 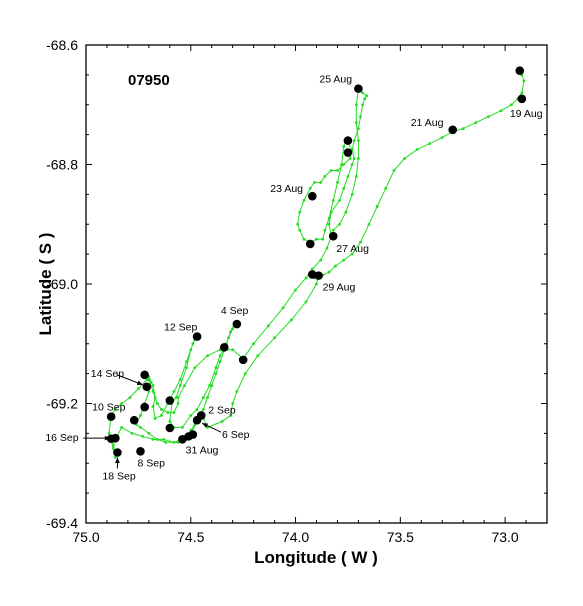 I want to click on x-tick-label: 73.0, so click(x=504, y=537).